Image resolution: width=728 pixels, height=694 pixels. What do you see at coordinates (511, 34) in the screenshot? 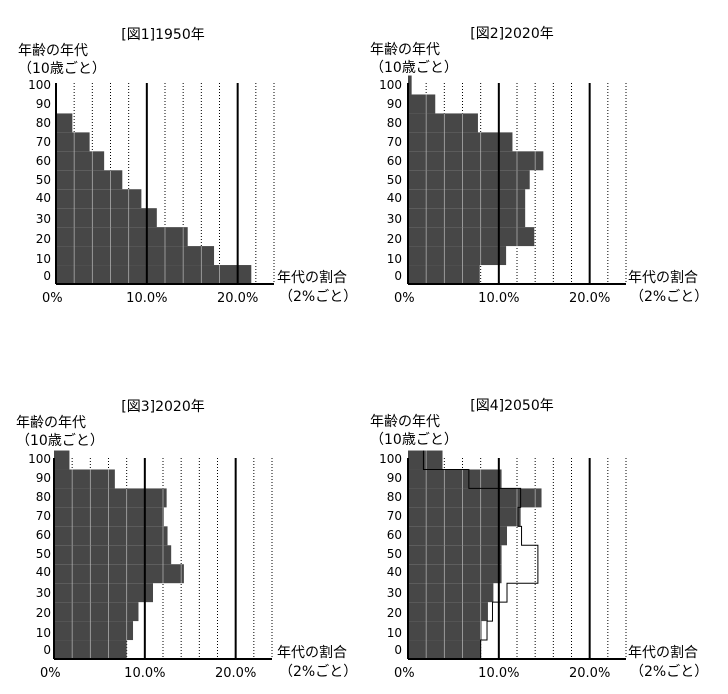
I see `chart-title: [図2]2020年` at bounding box center [511, 34].